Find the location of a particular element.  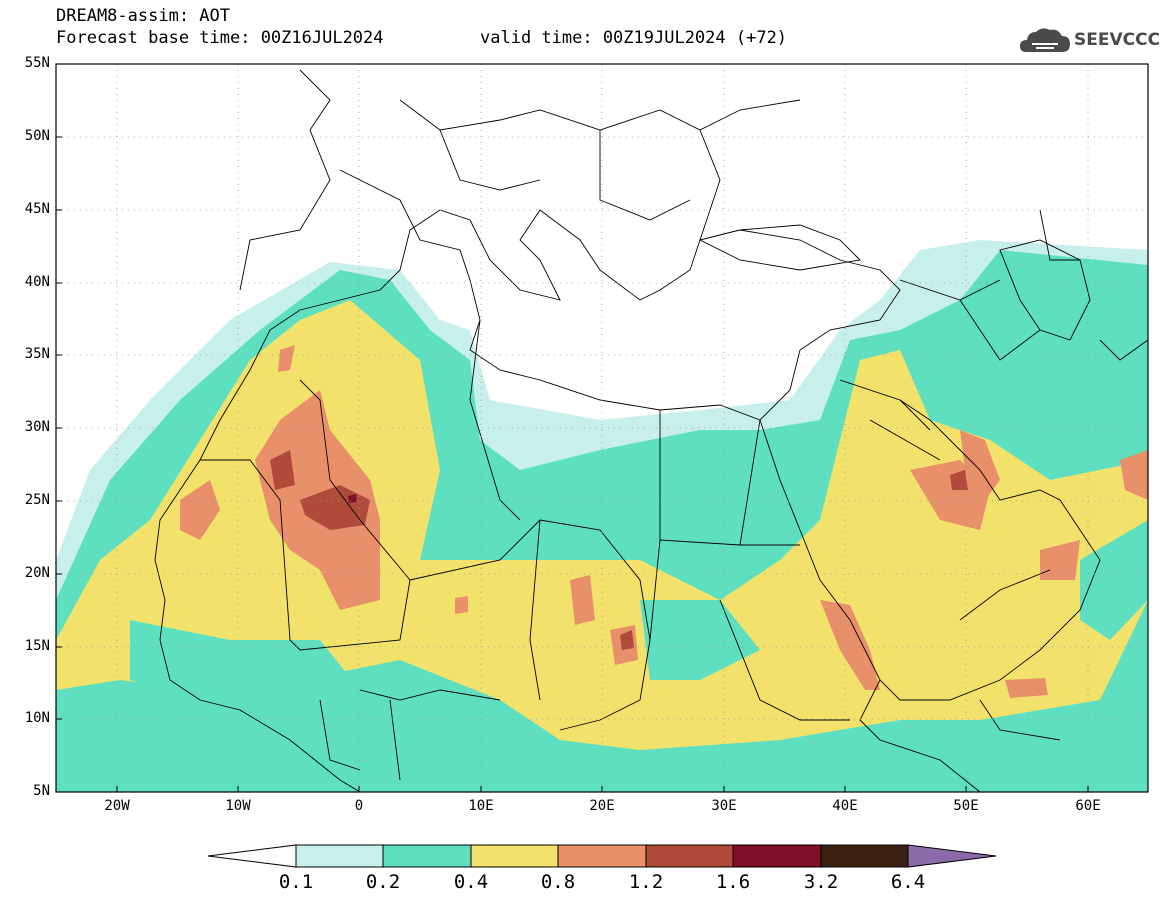

colorbar-label-0-2: 0.2 is located at coordinates (383, 882).